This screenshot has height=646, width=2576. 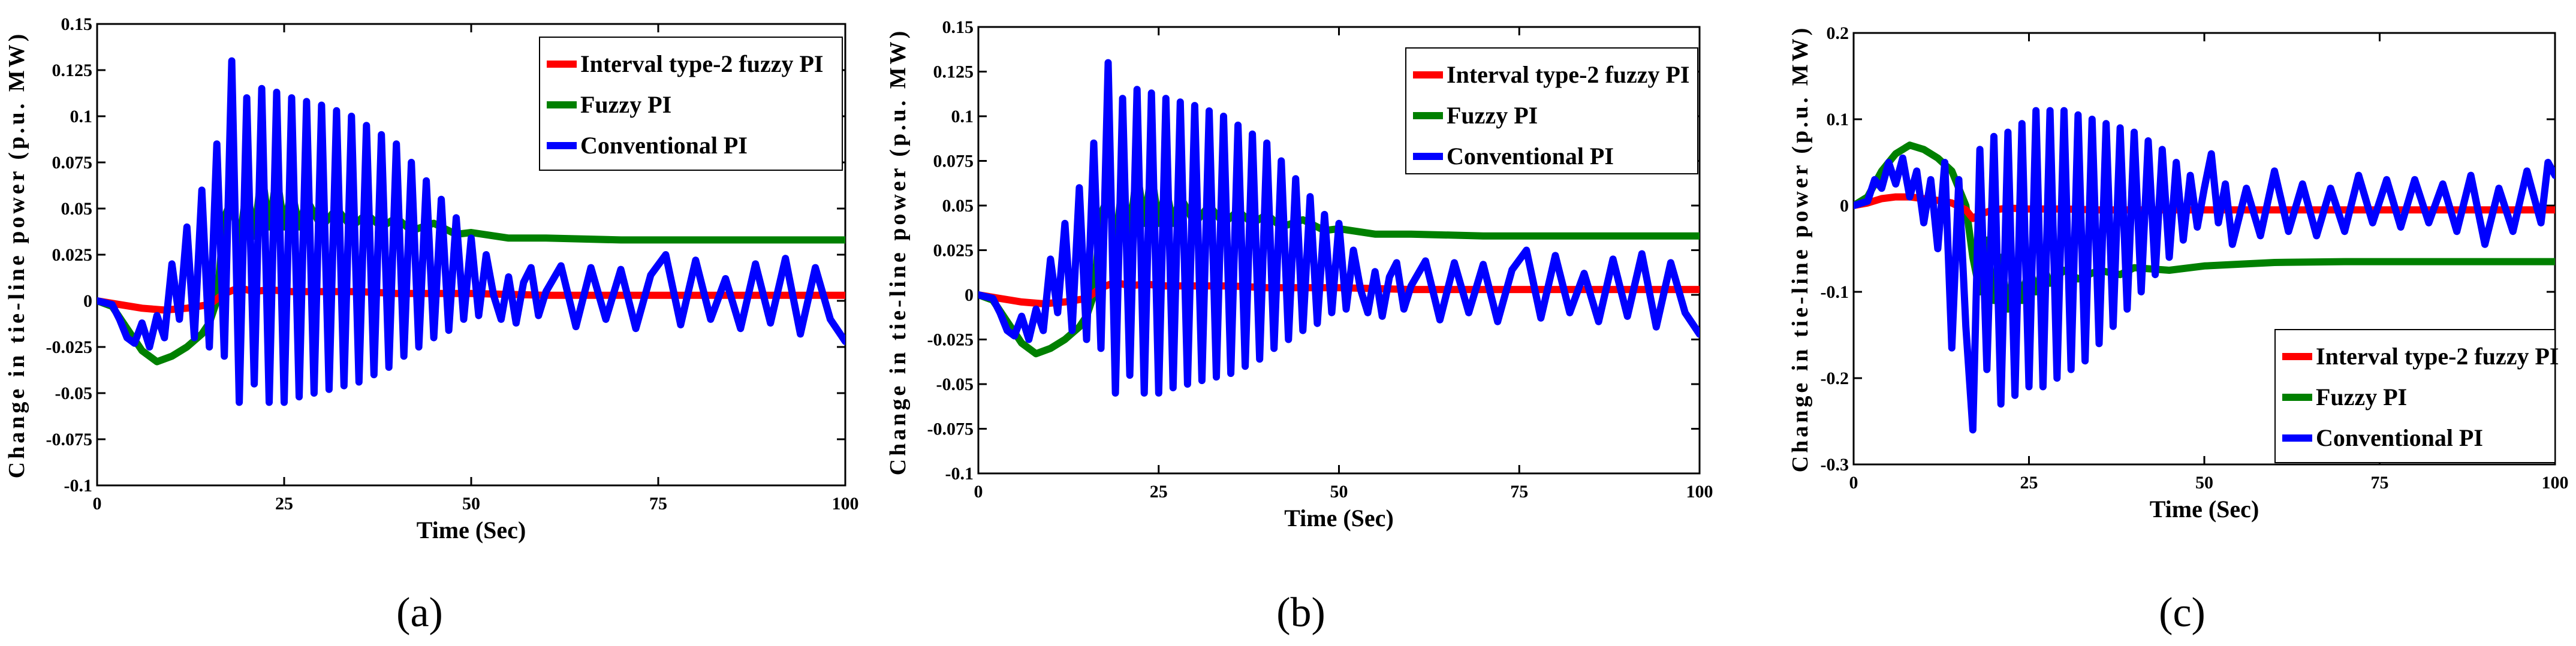 What do you see at coordinates (419, 613) in the screenshot?
I see `caption-a: (a)` at bounding box center [419, 613].